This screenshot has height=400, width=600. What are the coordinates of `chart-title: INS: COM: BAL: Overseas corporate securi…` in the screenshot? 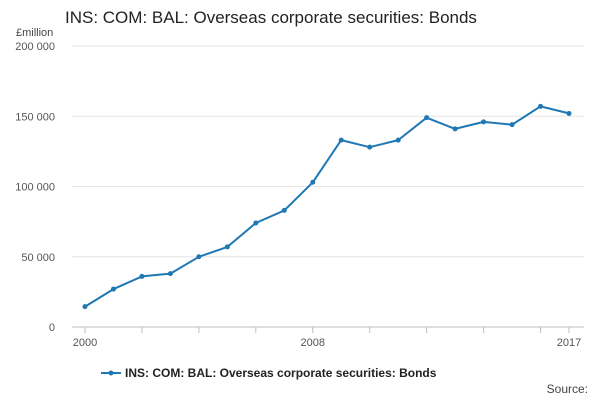 It's located at (271, 17).